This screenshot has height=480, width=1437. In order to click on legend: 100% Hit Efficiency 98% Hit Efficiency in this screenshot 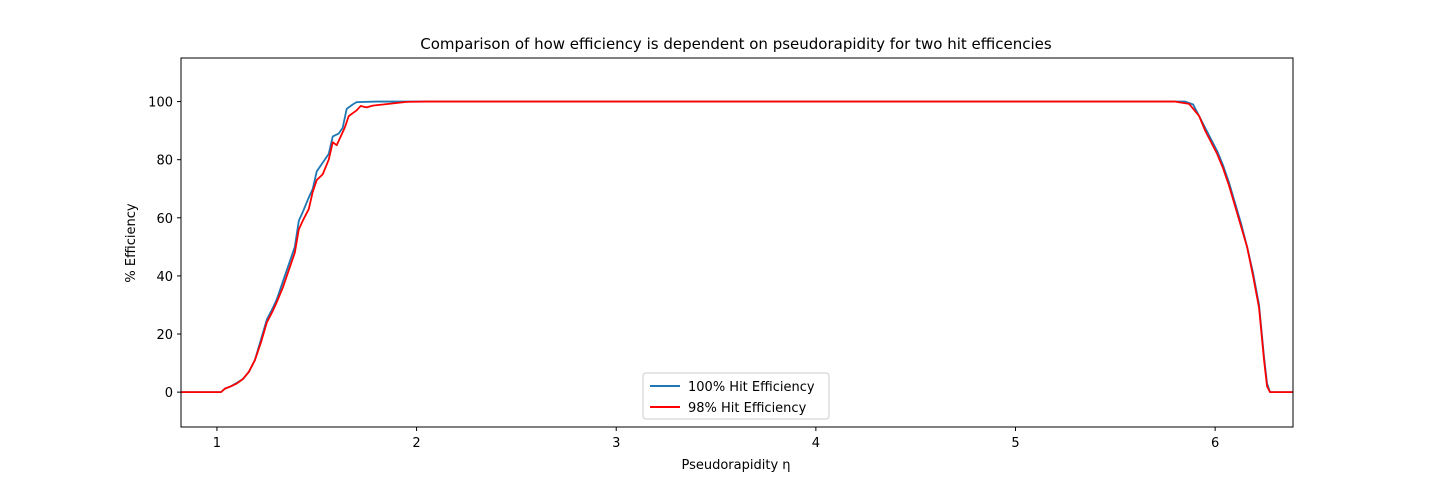, I will do `click(736, 396)`.